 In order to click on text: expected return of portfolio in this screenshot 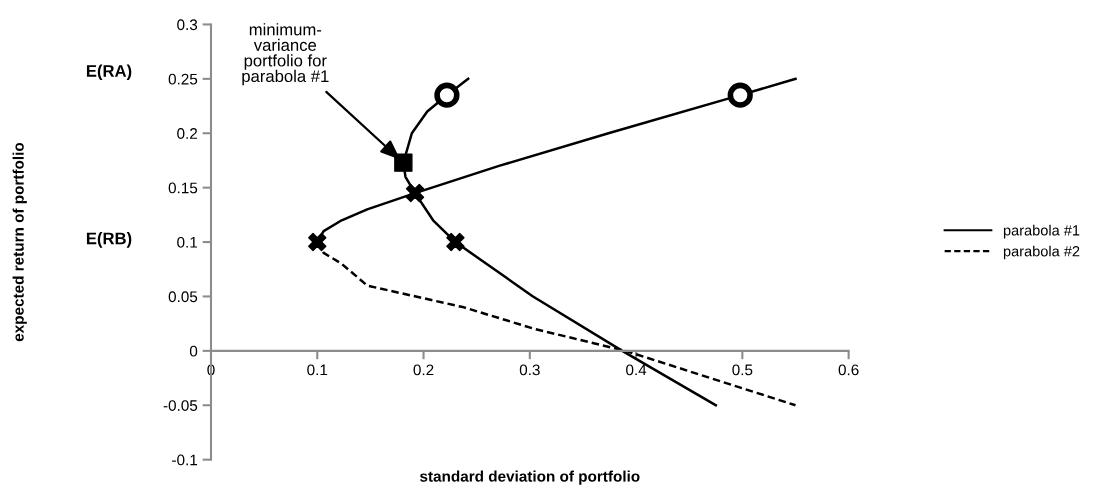, I will do `click(19, 242)`.